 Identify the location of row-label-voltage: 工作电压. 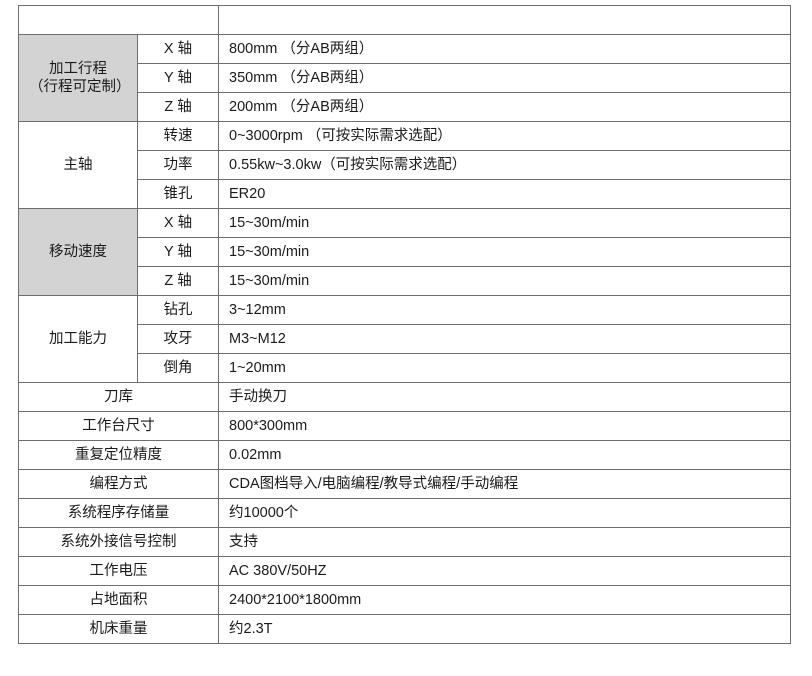
(118, 571).